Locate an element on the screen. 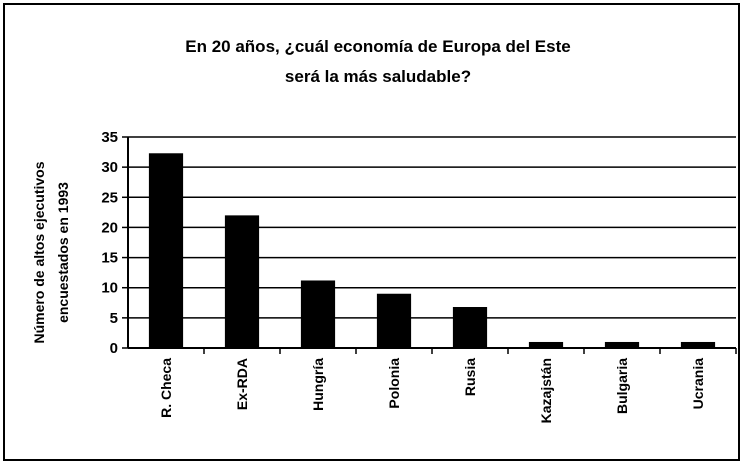 This screenshot has height=463, width=742. y-axis-label-line: encuestados en 1993 is located at coordinates (63, 252).